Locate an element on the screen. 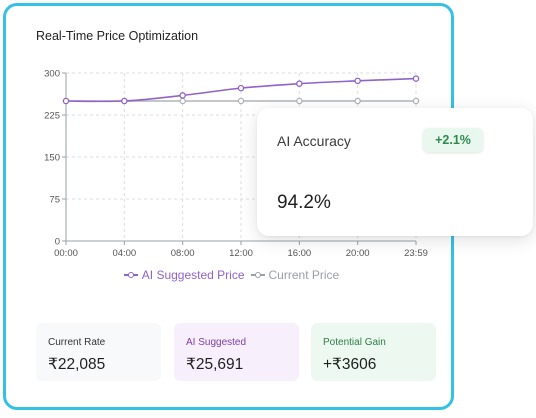  x-tick-label: 16:00 is located at coordinates (299, 253).